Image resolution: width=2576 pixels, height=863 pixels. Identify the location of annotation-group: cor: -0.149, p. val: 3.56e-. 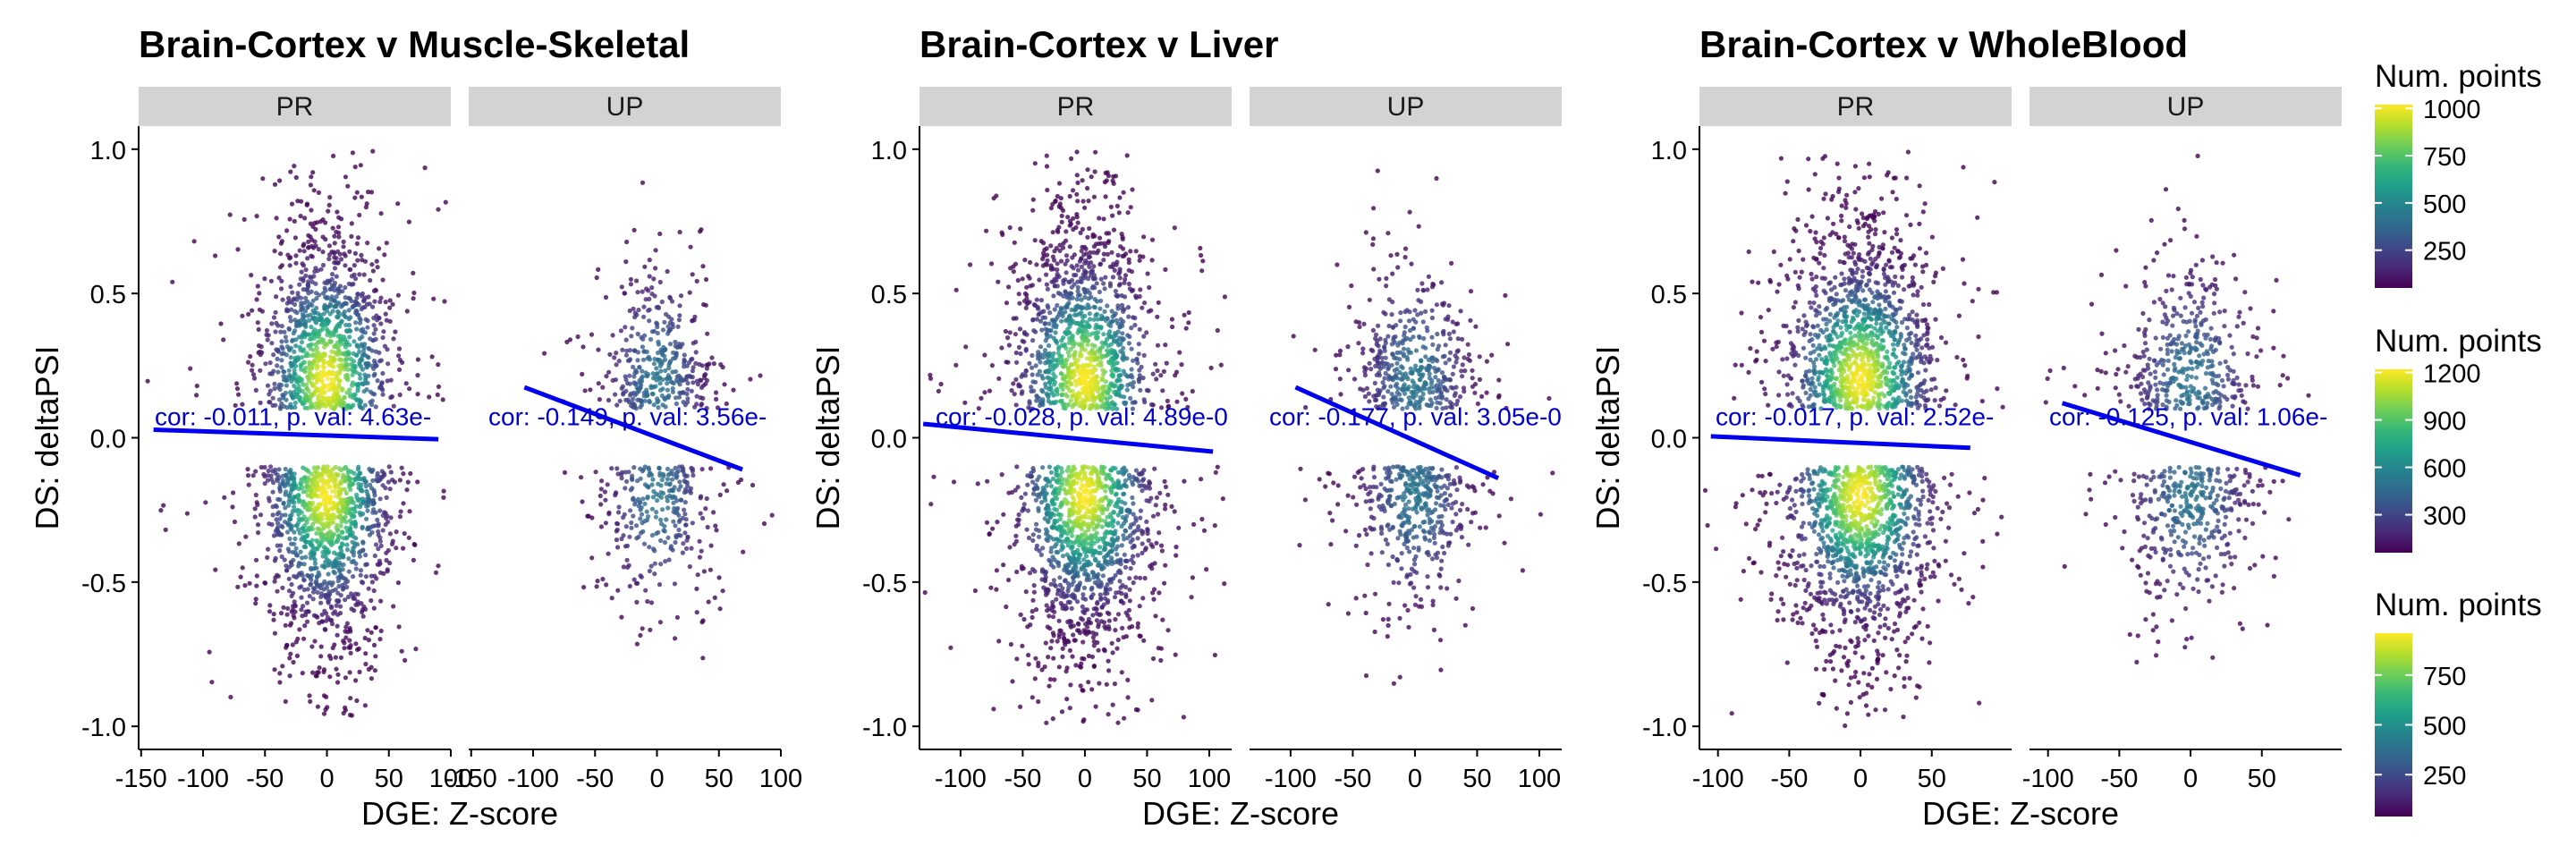
(627, 417).